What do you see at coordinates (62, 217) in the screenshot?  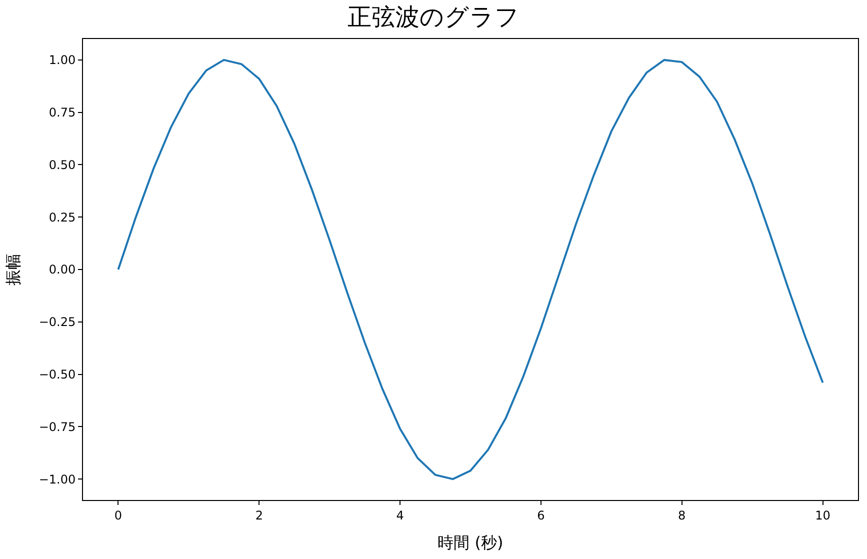 I see `y-tick-label: 0.25` at bounding box center [62, 217].